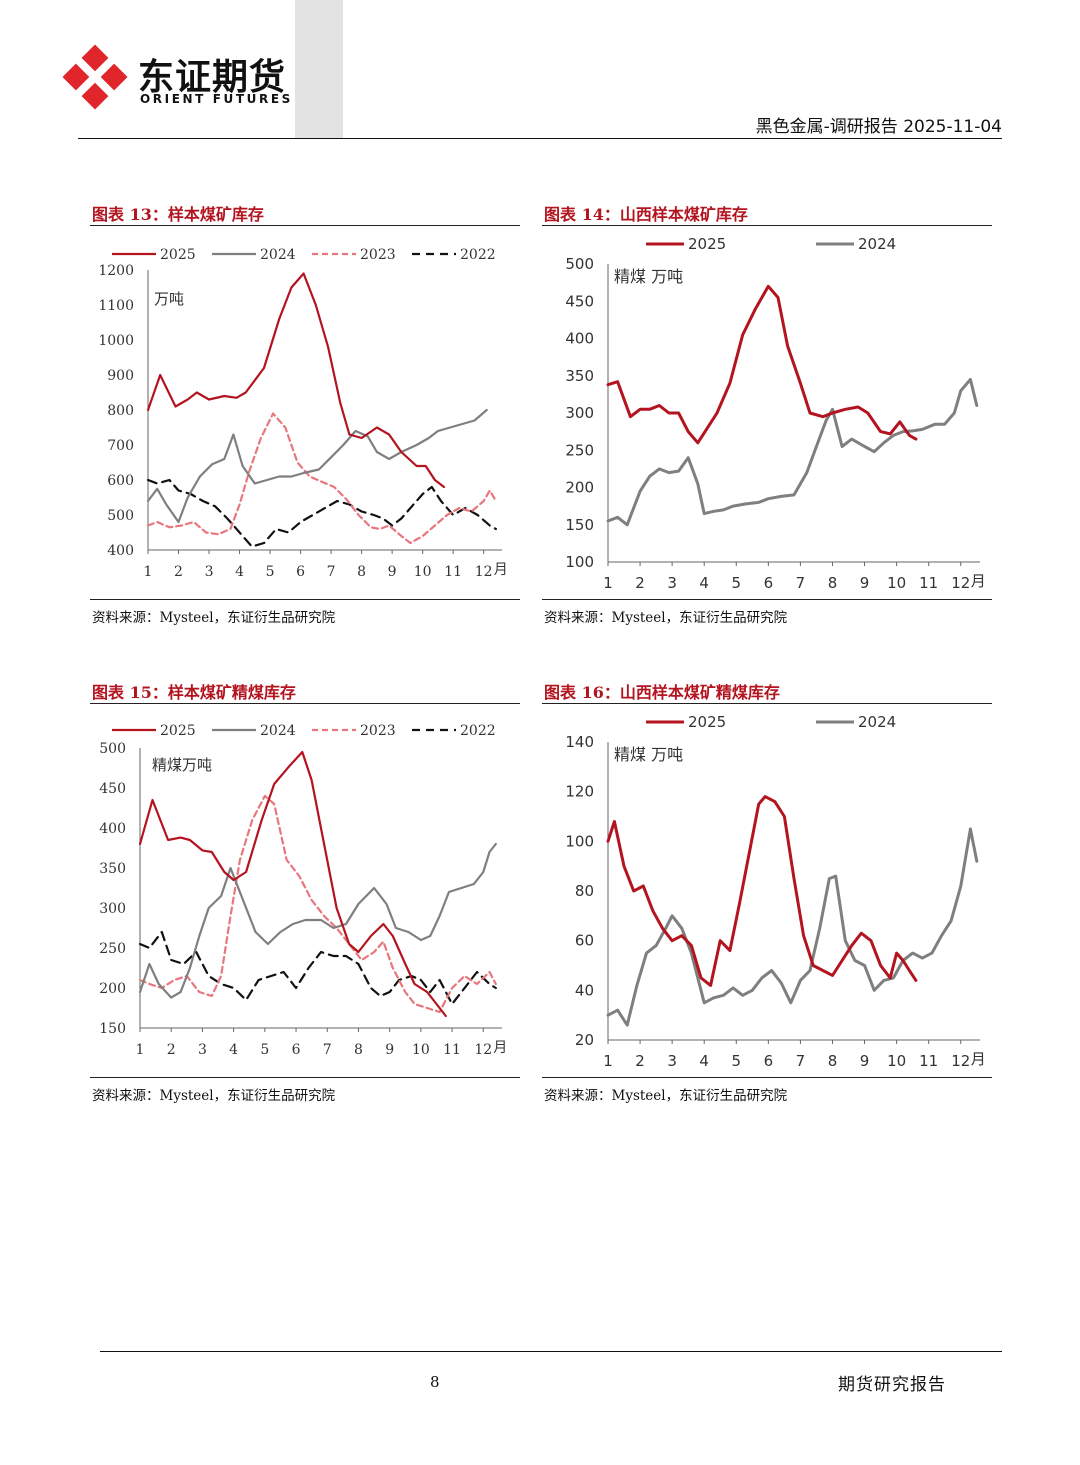 The height and width of the screenshot is (1465, 1080). I want to click on chart-13-source: 资料来源：Mysteel，东证衍生品研究院, so click(214, 618).